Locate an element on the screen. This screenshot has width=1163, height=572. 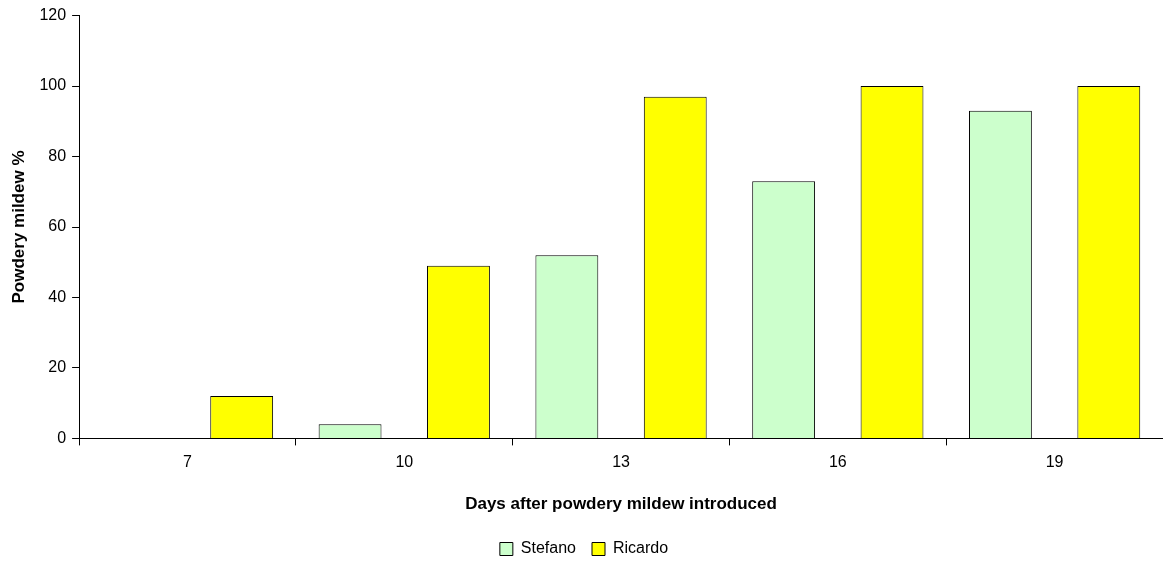
y-tick-label: 40 is located at coordinates (57, 296).